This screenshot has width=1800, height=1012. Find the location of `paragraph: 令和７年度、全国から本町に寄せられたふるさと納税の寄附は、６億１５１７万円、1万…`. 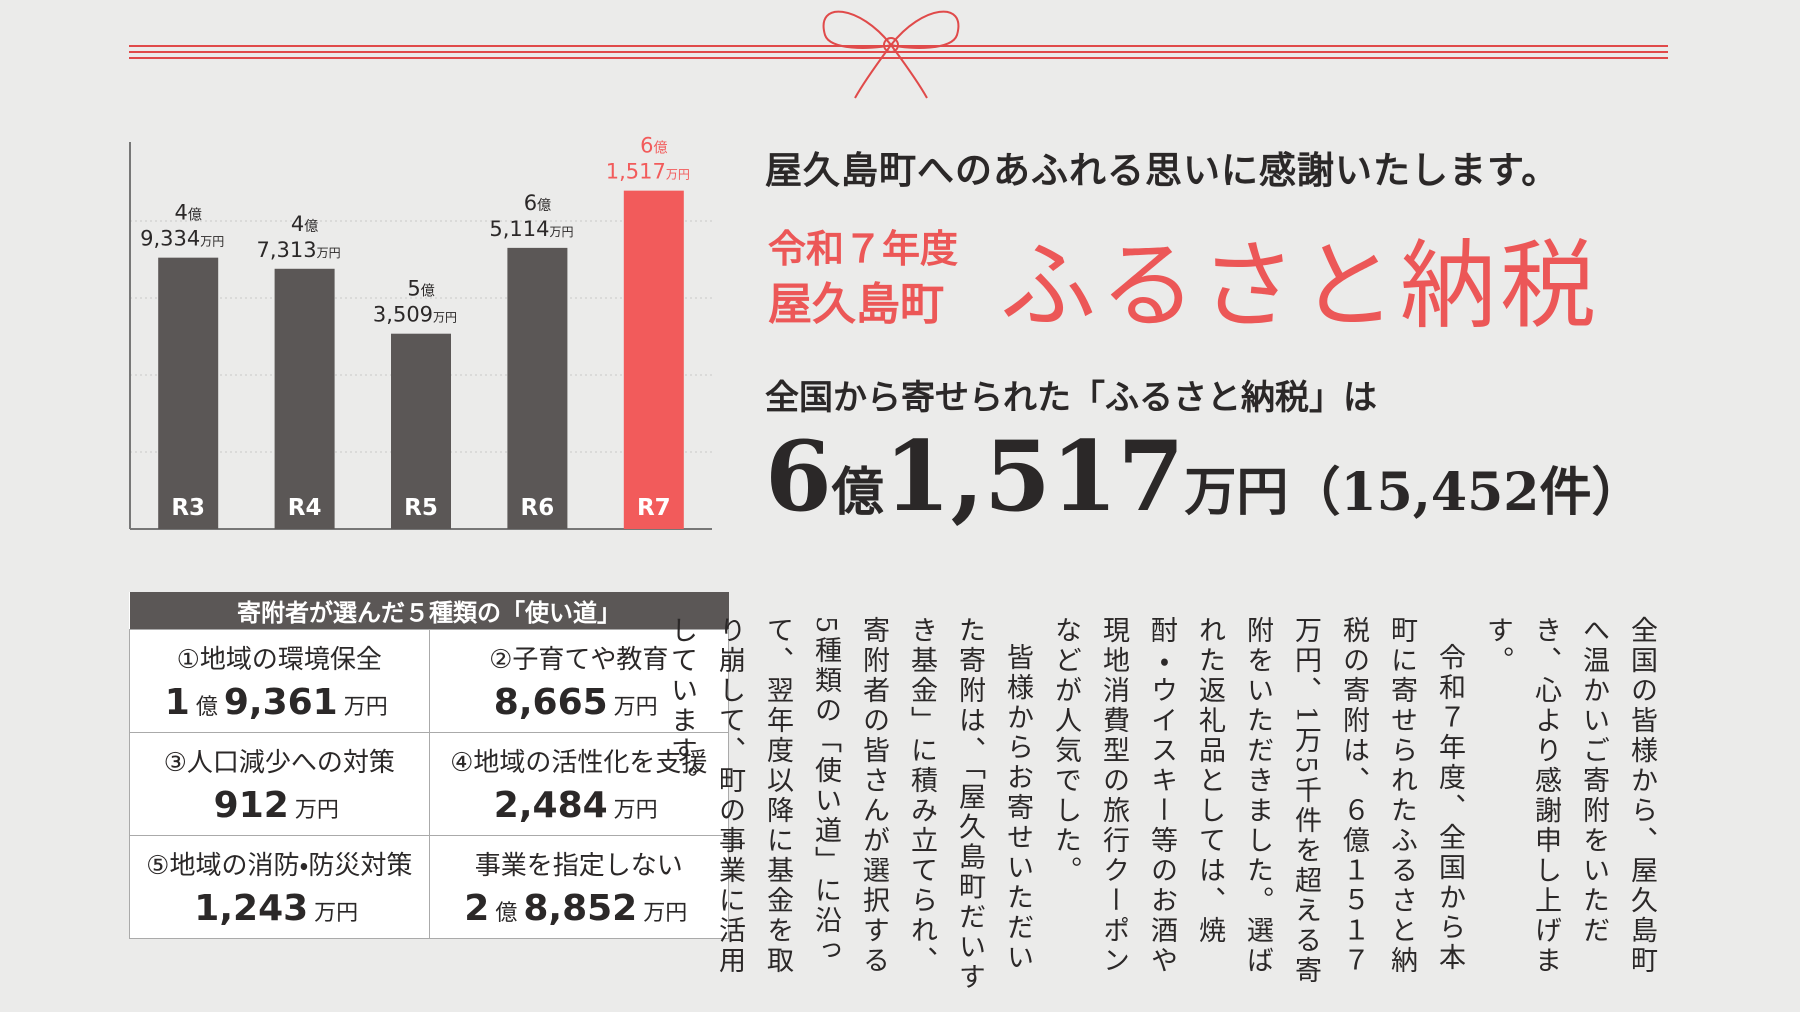

paragraph: 令和７年度、全国から本町に寄せられたふるさと納税の寄附は、６億１５１７万円、1万… is located at coordinates (1257, 801).